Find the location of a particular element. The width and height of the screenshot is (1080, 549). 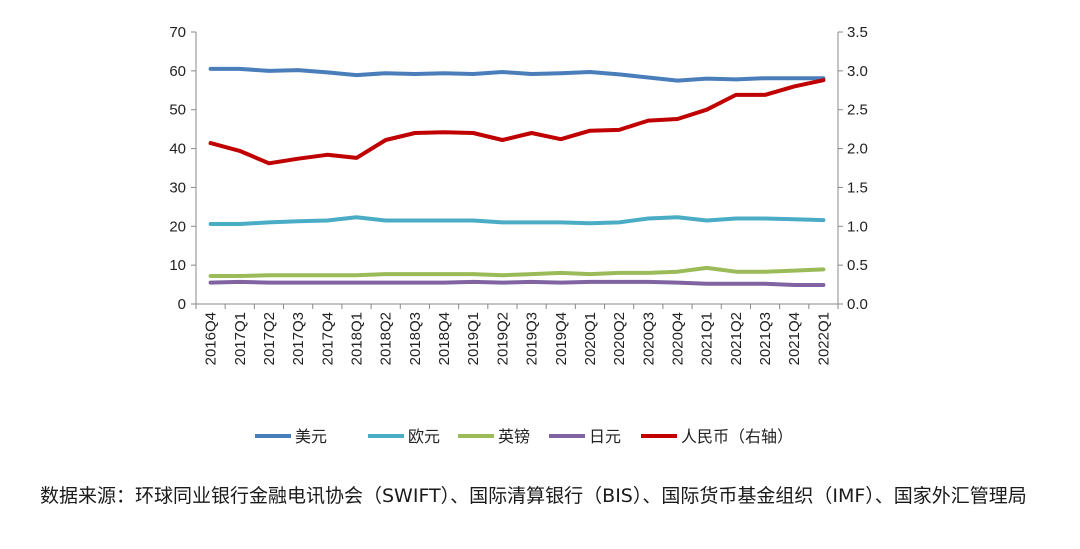

x-axis-tick-label: 2017Q1 is located at coordinates (240, 338).